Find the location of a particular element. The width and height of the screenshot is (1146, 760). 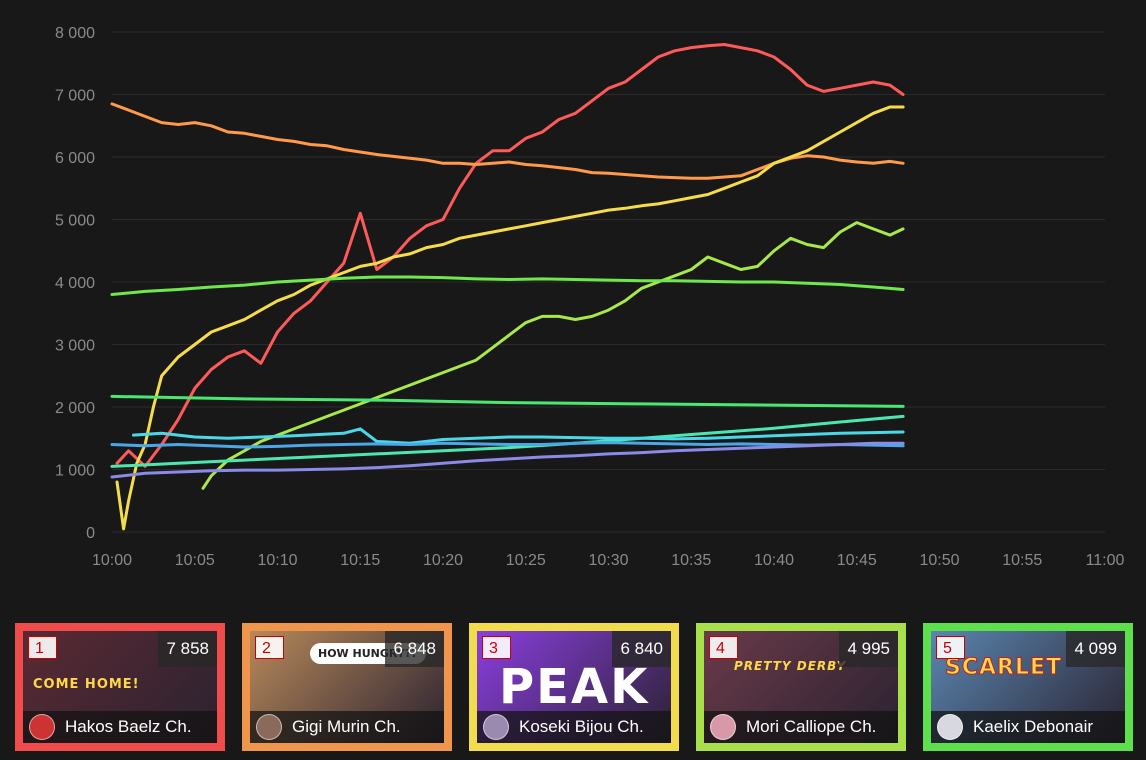

viewer-count: 6 840 is located at coordinates (641, 649).